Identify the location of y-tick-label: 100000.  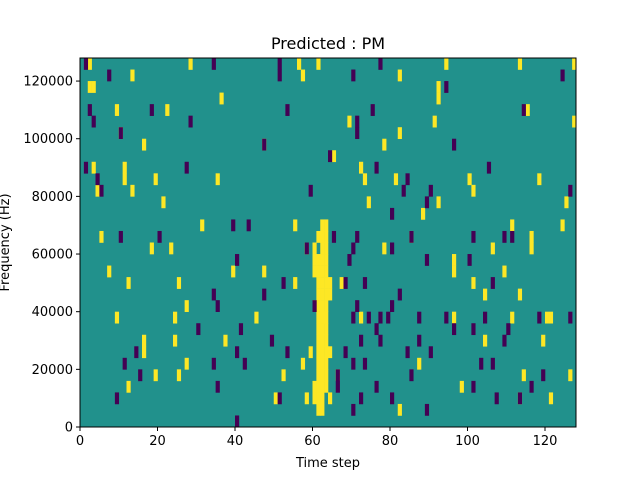
(48, 139).